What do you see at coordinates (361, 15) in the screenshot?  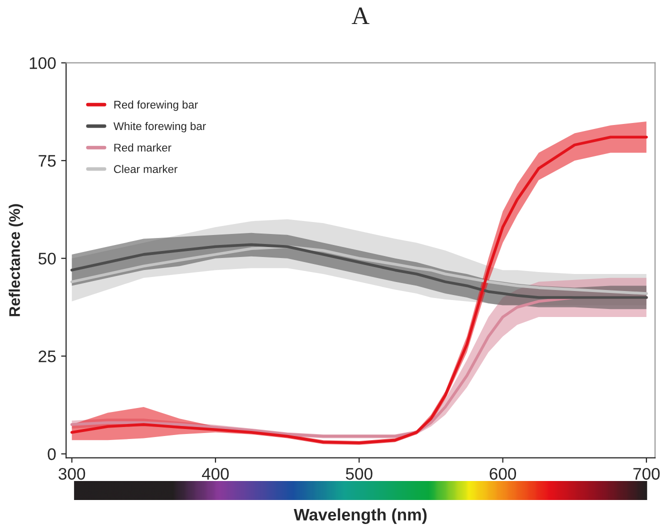 I see `chart-title: A` at bounding box center [361, 15].